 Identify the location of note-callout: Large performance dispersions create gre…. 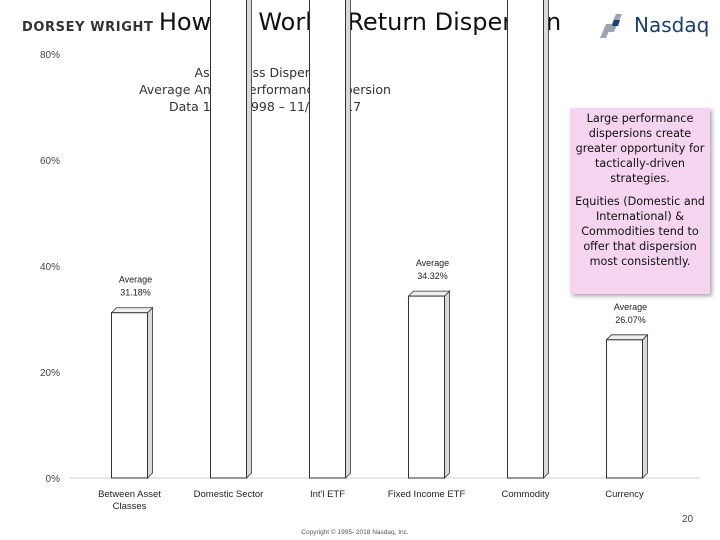
(640, 201).